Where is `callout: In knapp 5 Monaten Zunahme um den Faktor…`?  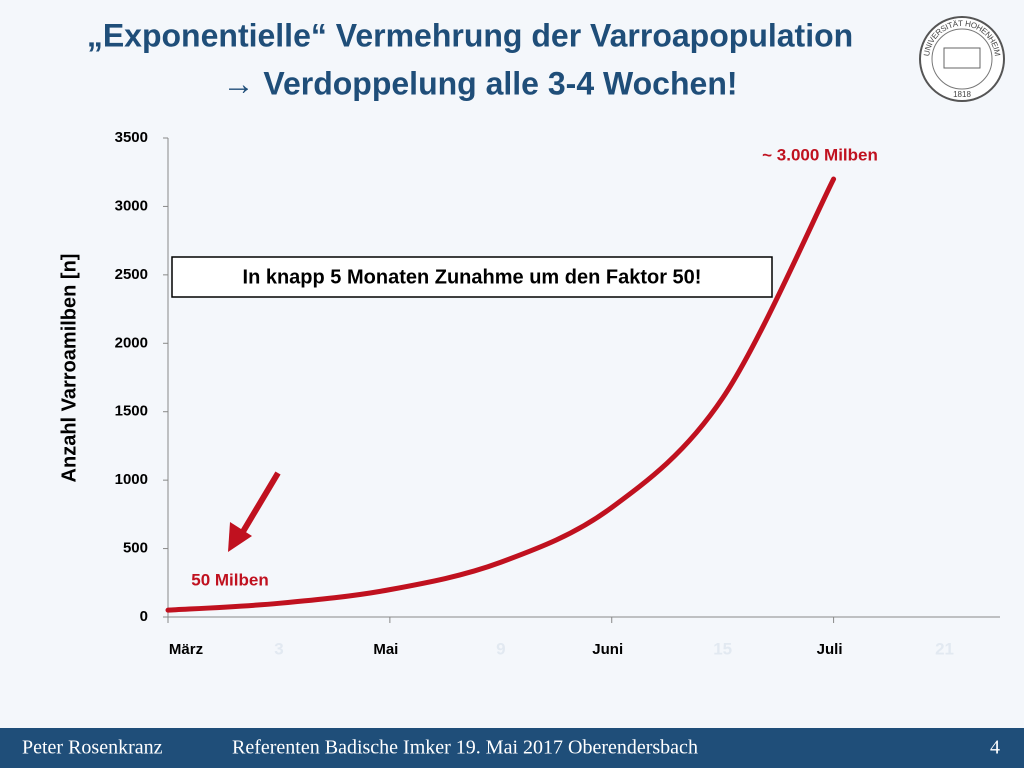
callout: In knapp 5 Monaten Zunahme um den Faktor… is located at coordinates (472, 277).